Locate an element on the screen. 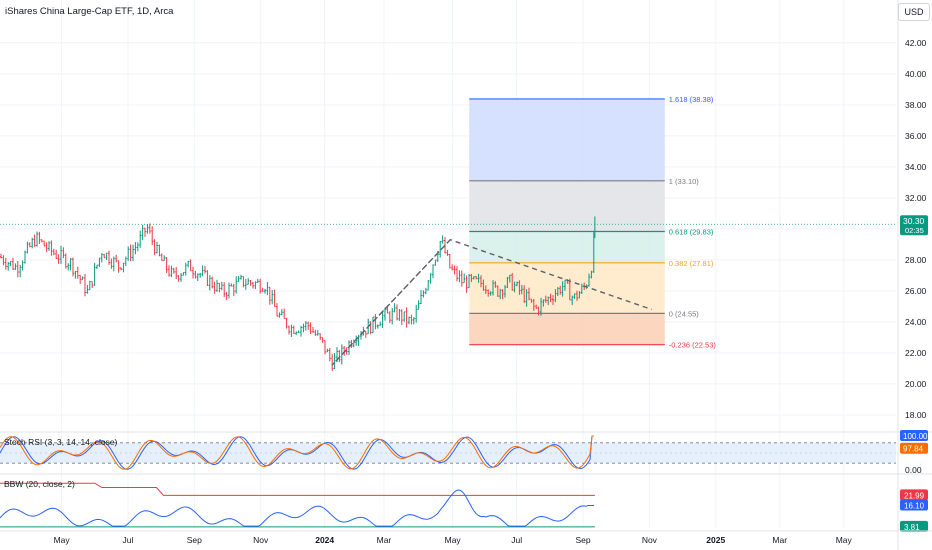 The height and width of the screenshot is (550, 932). bbw-label: BBW (20, close, 2) is located at coordinates (39, 484).